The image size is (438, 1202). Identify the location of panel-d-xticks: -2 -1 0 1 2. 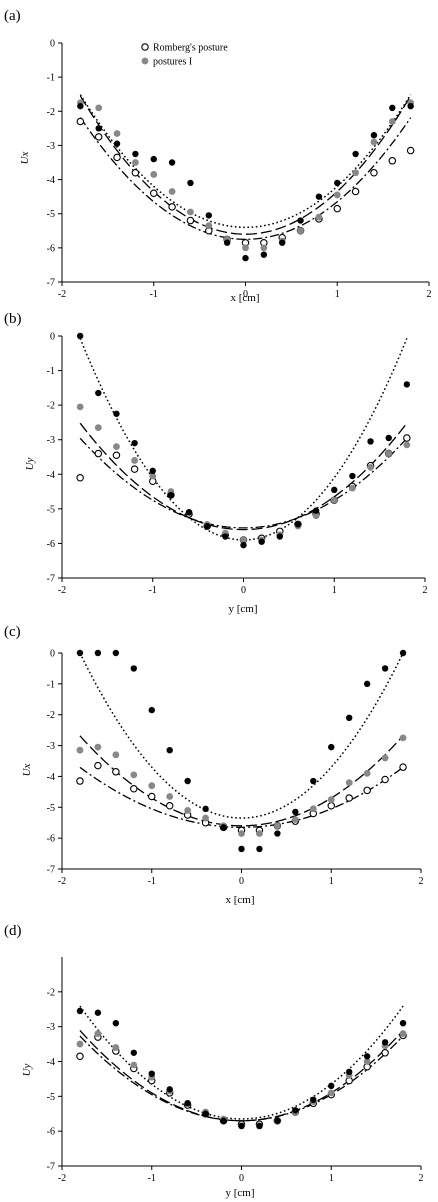
(241, 1175).